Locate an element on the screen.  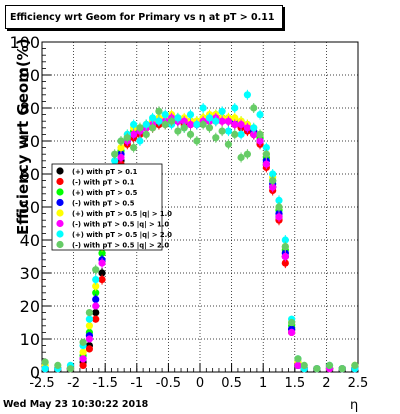
x-tick-label: 1 is located at coordinates (263, 383).